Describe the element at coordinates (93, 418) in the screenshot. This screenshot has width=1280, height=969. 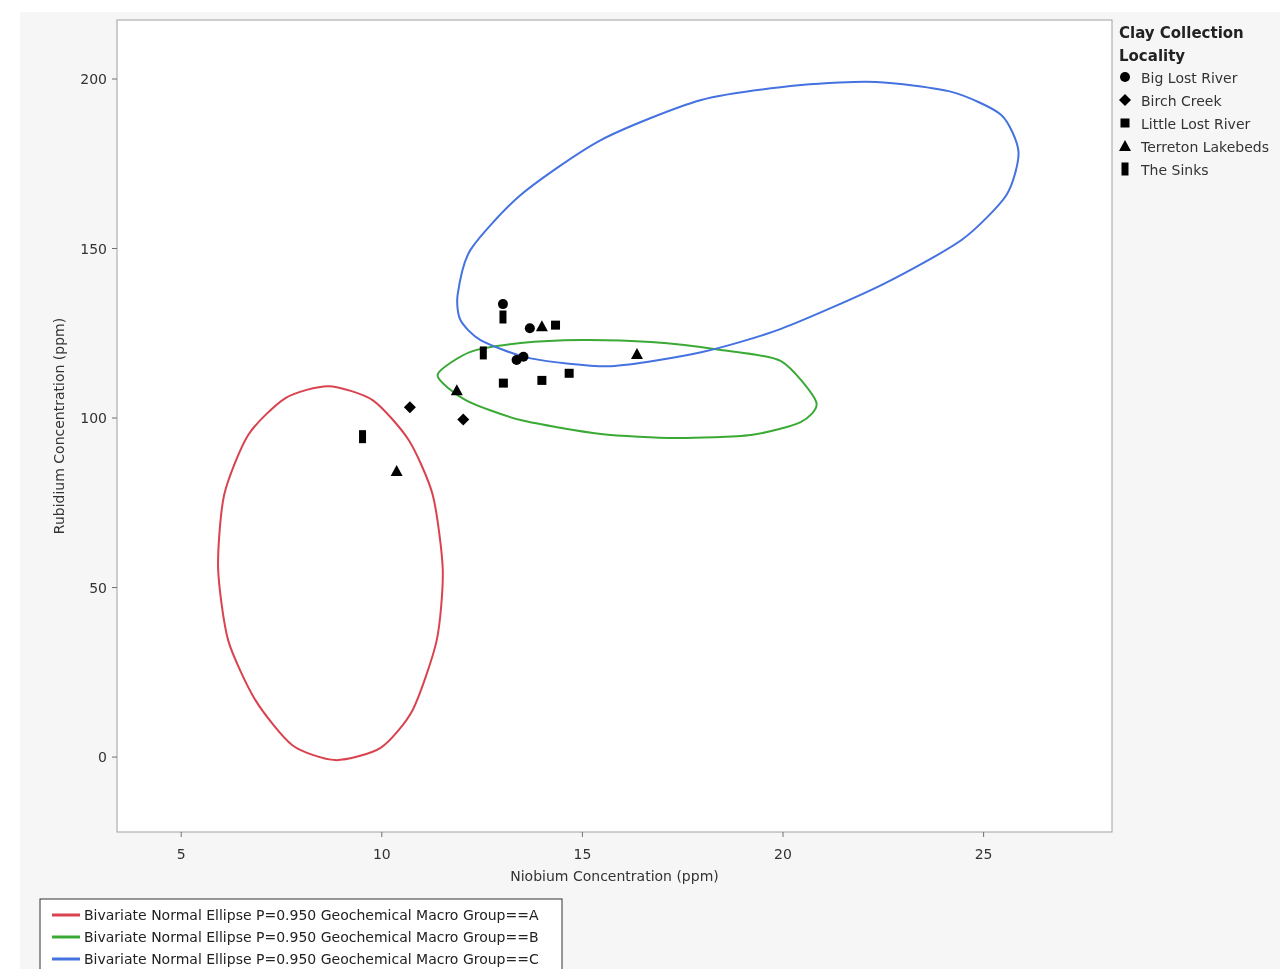
I see `y-tick-label: 100` at that location.